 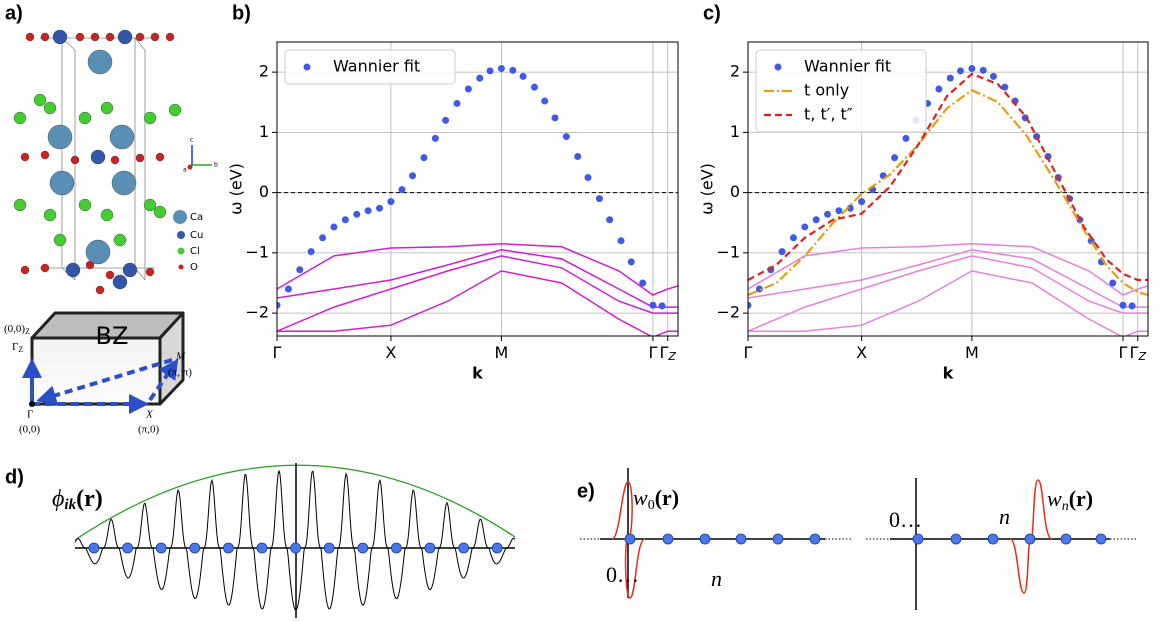 What do you see at coordinates (97, 162) in the screenshot?
I see `atoms` at bounding box center [97, 162].